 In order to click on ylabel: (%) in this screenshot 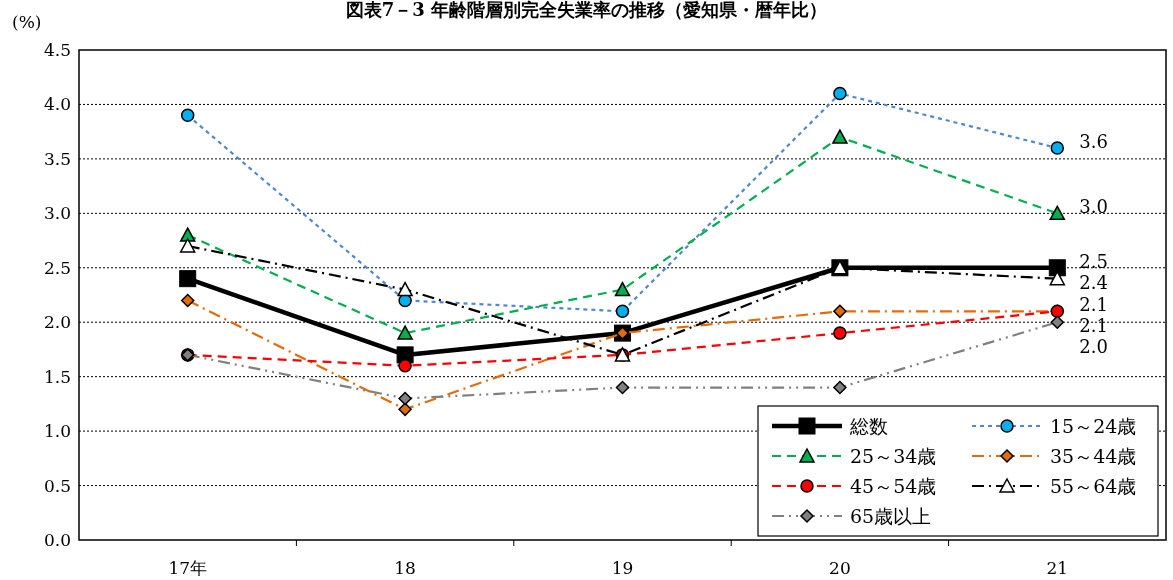, I will do `click(27, 22)`.